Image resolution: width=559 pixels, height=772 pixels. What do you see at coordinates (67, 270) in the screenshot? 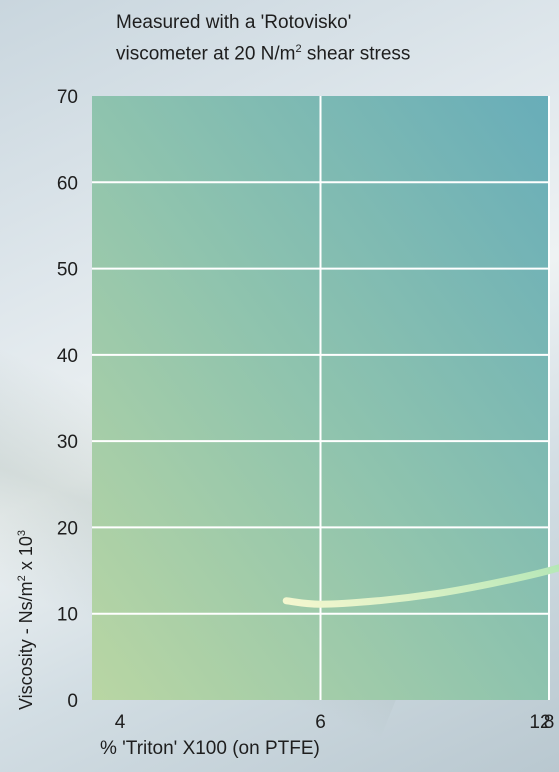
I see `y-tick-label: 50` at bounding box center [67, 270].